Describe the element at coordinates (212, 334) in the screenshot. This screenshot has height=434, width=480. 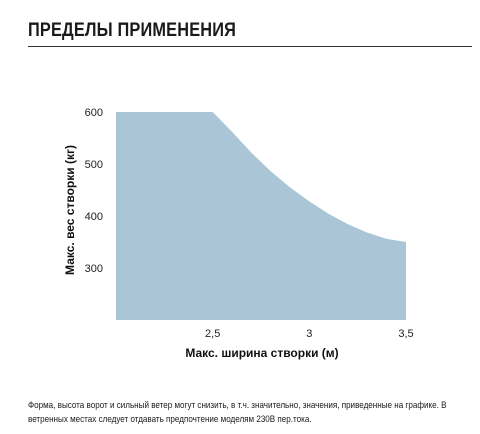
I see `x-tick-label: 2,5` at that location.